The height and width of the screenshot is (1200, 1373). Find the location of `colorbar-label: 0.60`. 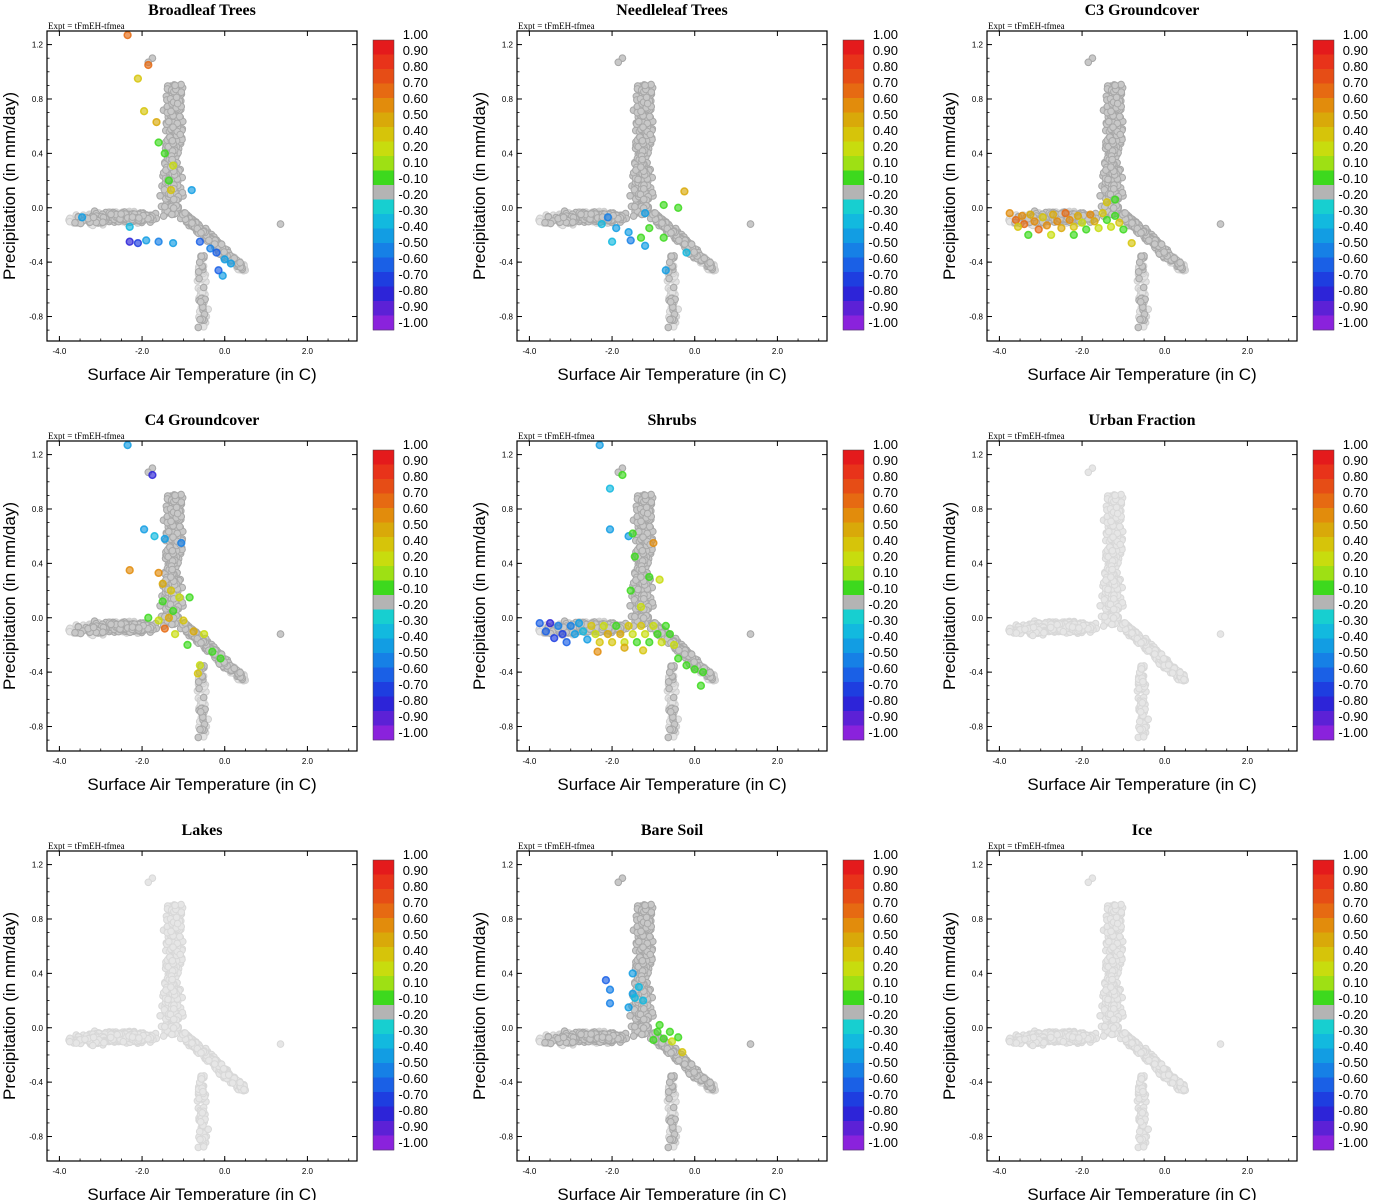

colorbar-label: 0.60 is located at coordinates (885, 98).